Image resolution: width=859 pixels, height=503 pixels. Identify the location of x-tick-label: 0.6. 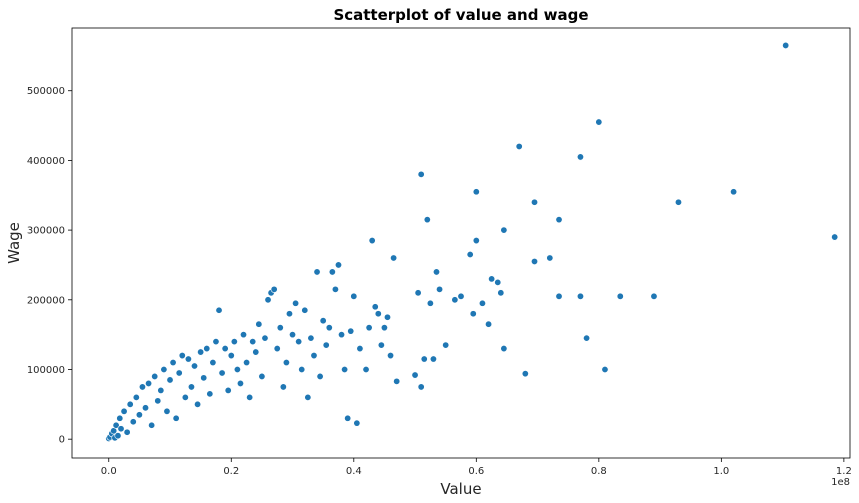
(476, 471).